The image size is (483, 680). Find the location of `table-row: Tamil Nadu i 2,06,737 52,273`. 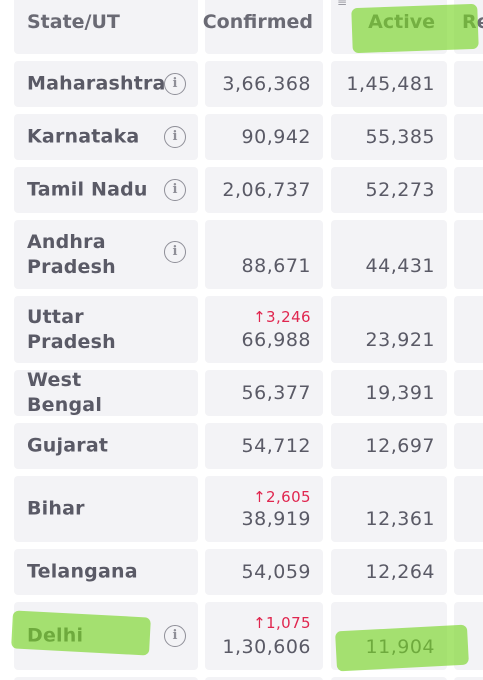

table-row: Tamil Nadu i 2,06,737 52,273 is located at coordinates (241, 190).